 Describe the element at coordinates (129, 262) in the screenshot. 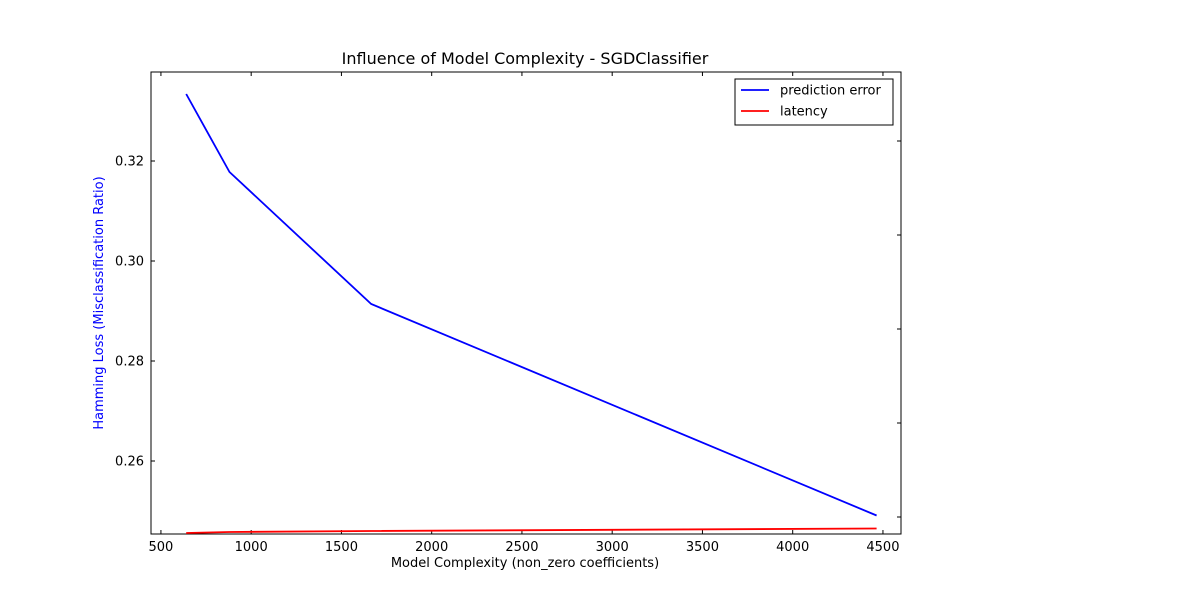

I see `y-tick-label: 0.30` at that location.